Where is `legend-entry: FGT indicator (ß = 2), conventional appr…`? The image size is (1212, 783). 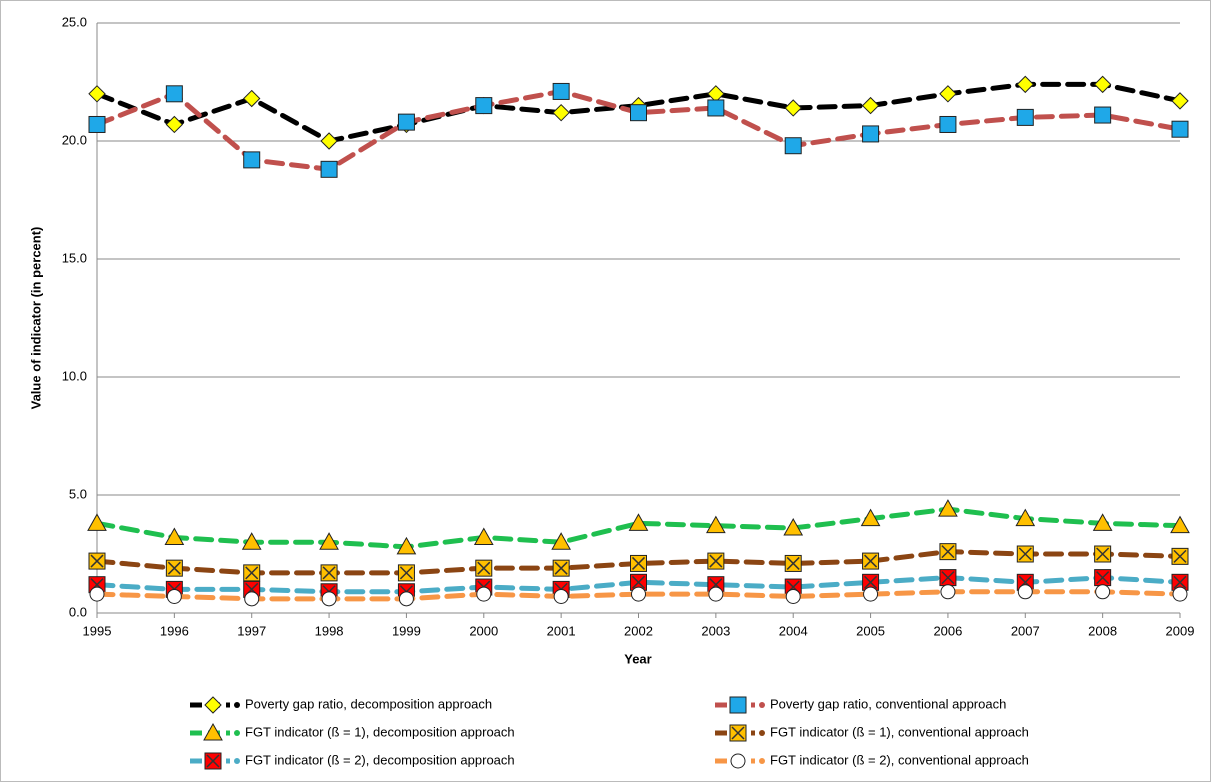
legend-entry: FGT indicator (ß = 2), conventional appr… is located at coordinates (872, 760).